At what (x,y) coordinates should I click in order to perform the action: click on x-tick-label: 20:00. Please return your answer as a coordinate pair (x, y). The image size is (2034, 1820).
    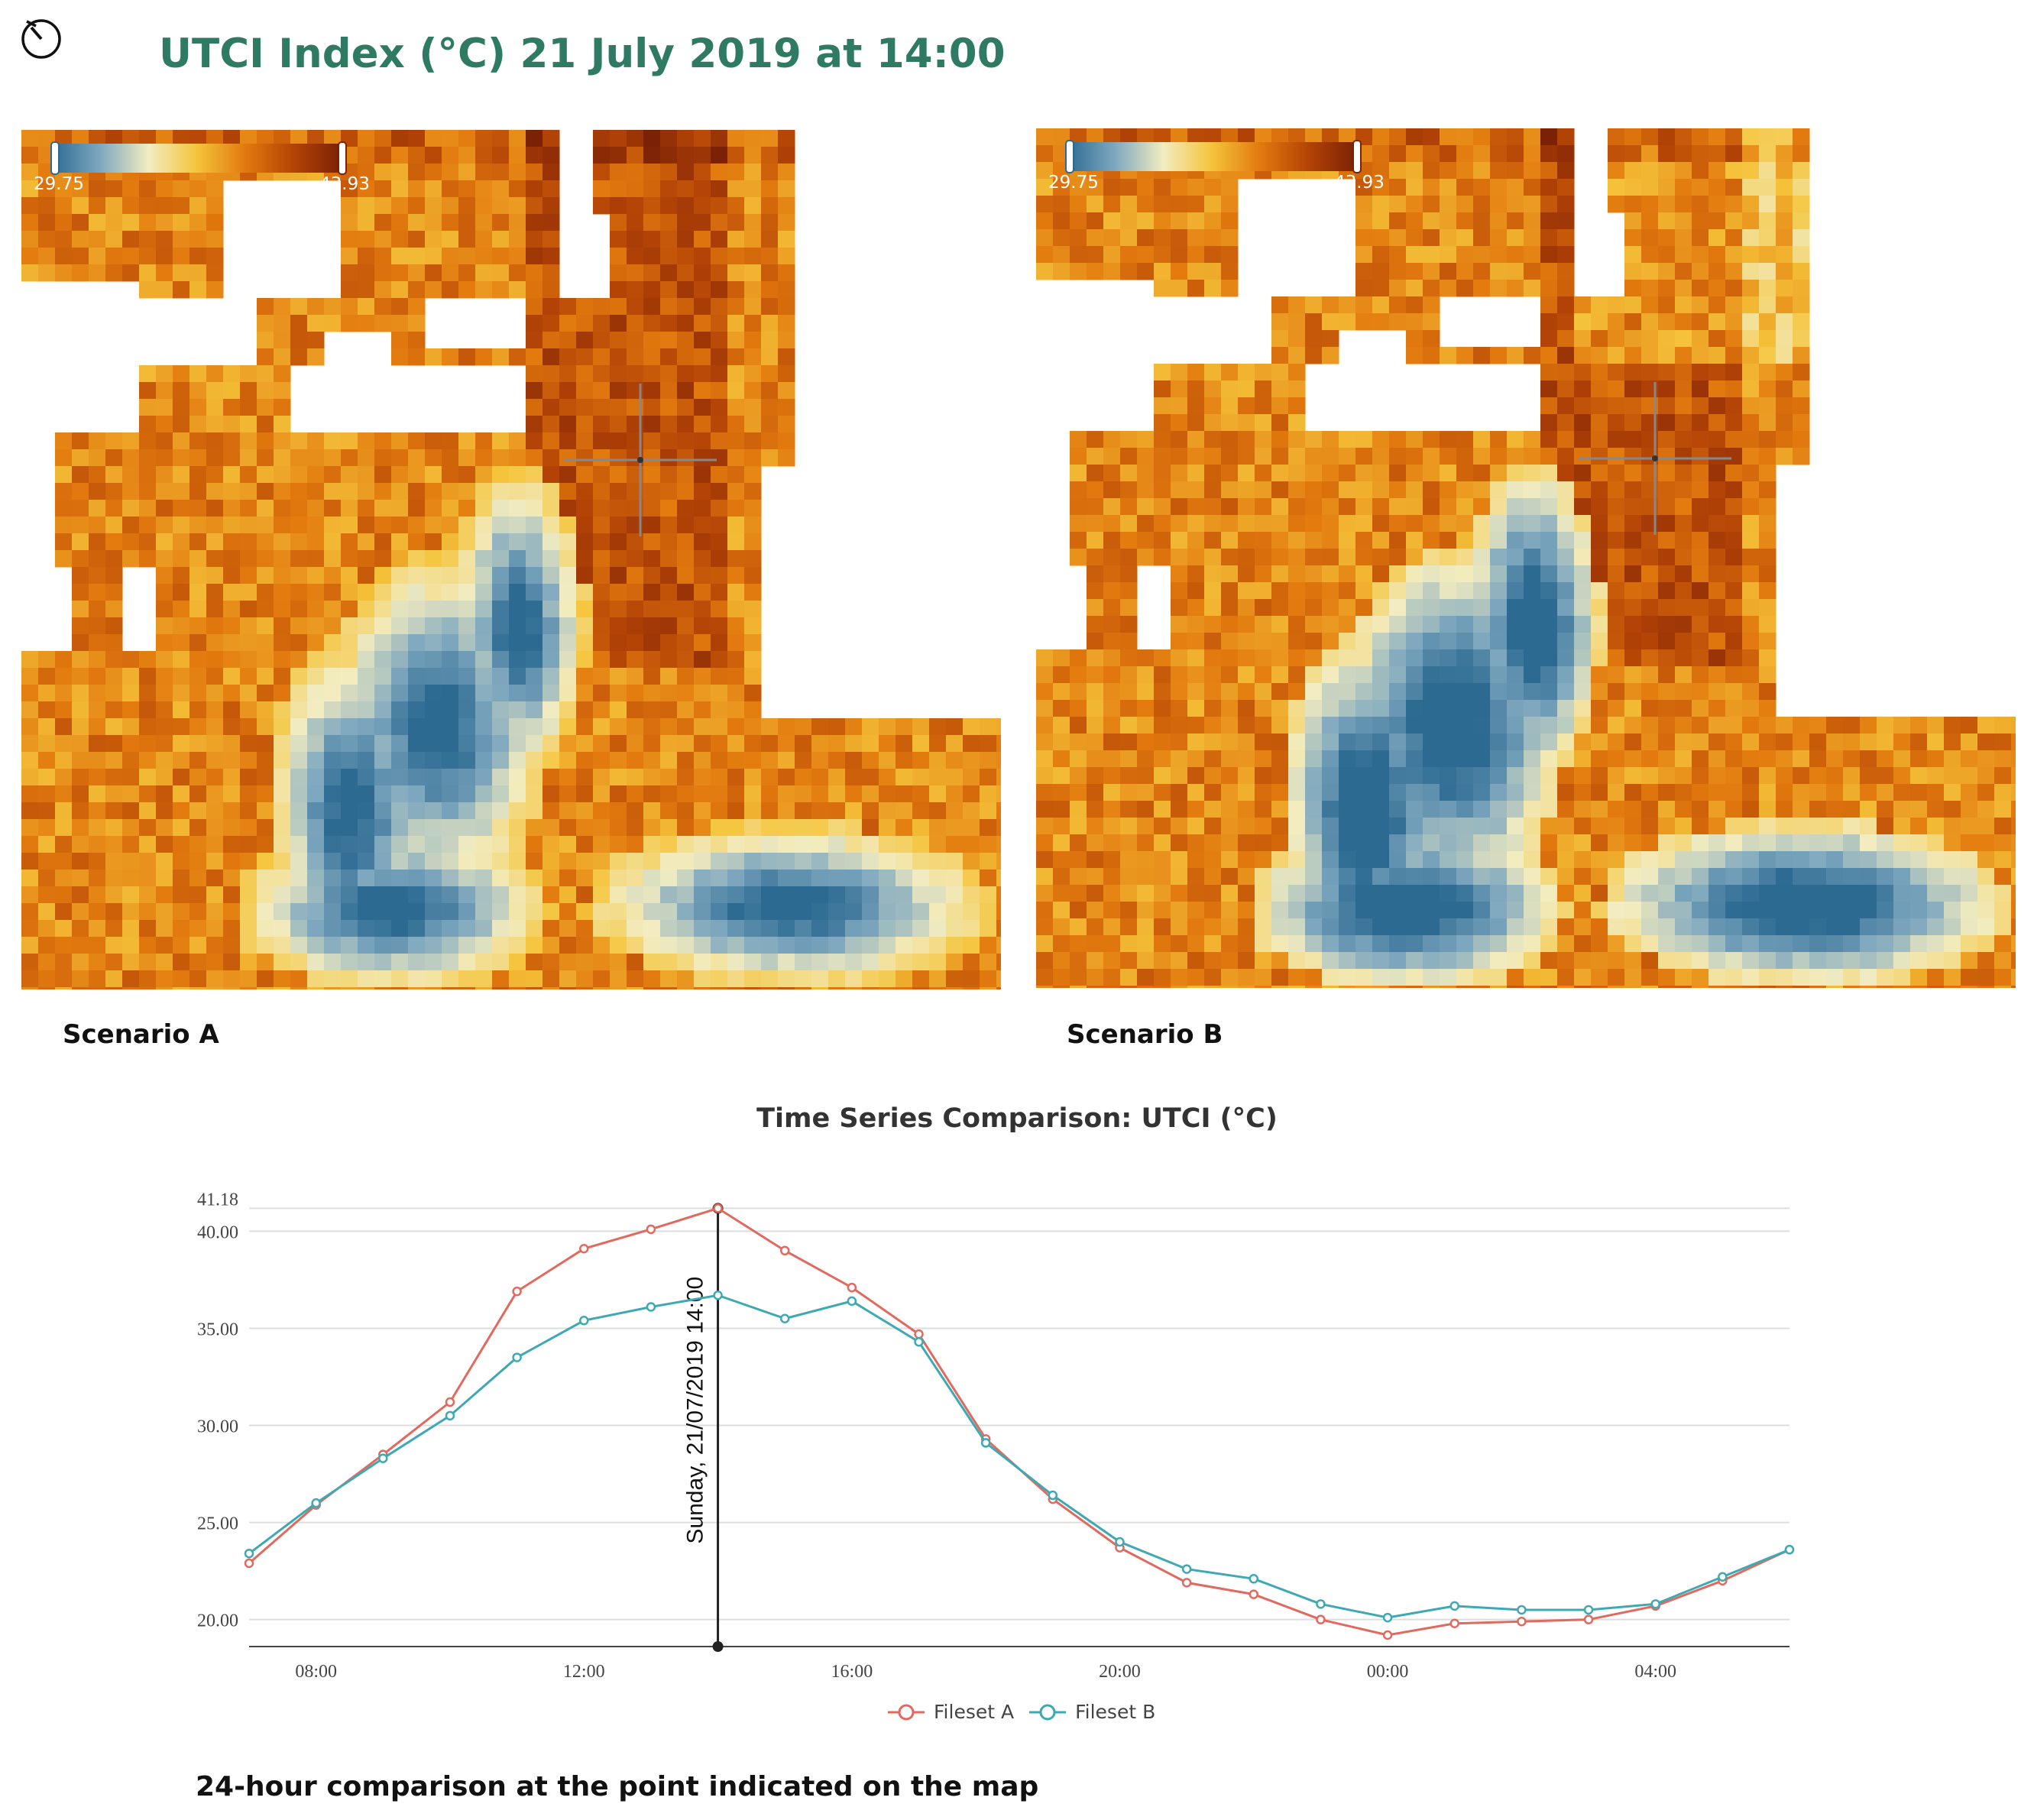
    Looking at the image, I should click on (1120, 1672).